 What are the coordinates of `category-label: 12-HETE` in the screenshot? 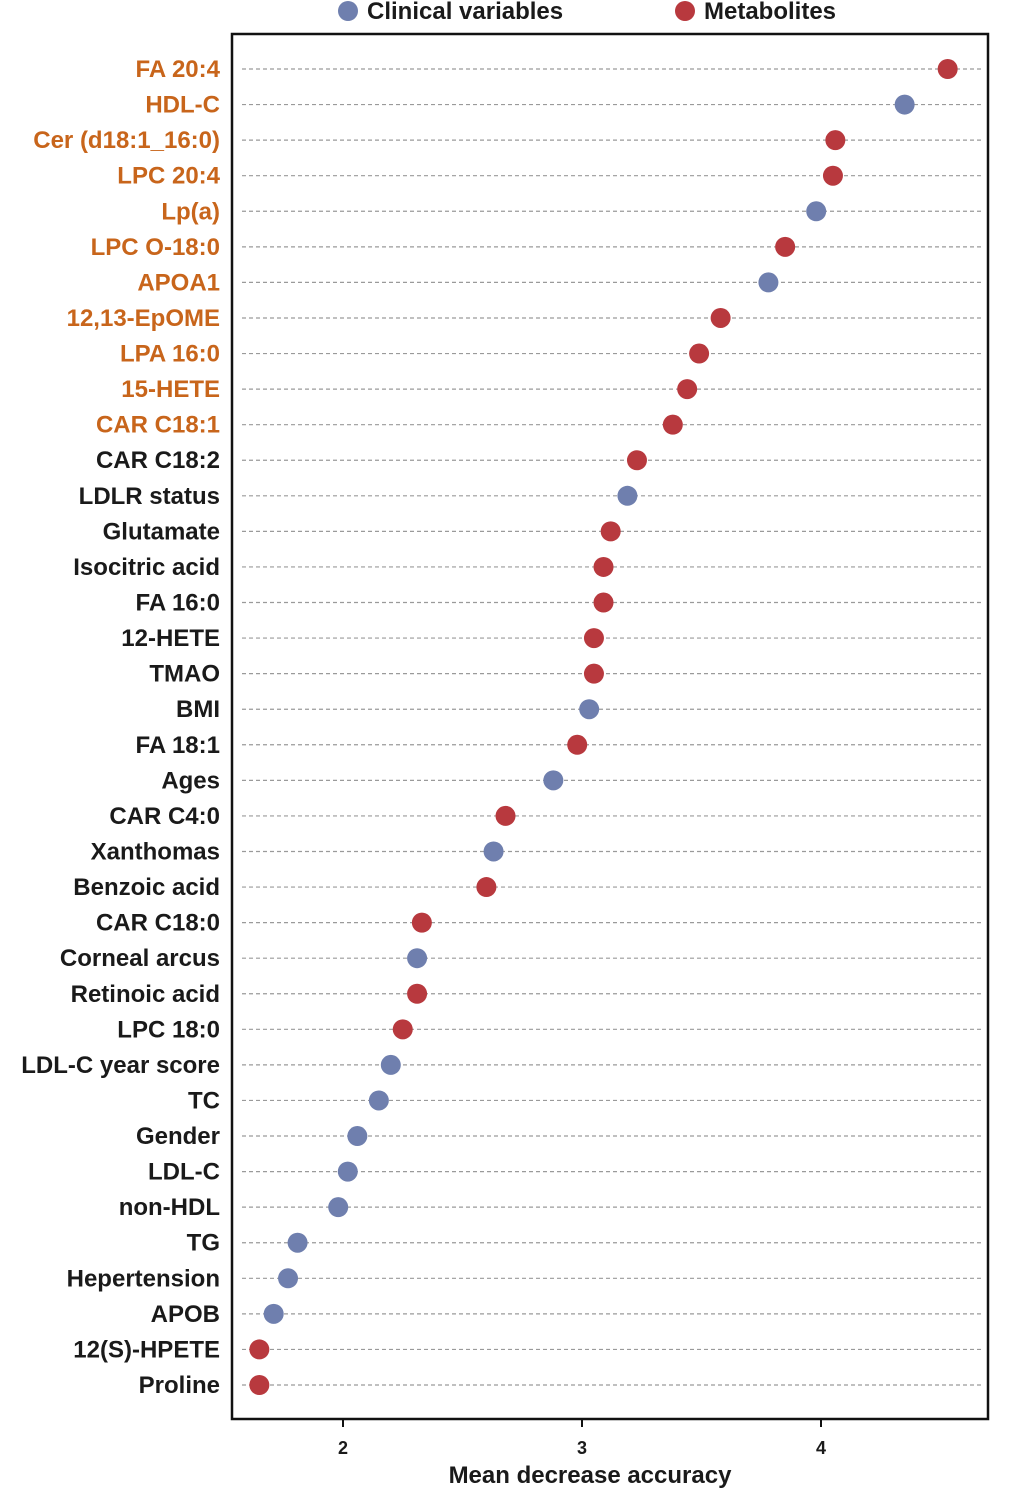 It's located at (170, 638).